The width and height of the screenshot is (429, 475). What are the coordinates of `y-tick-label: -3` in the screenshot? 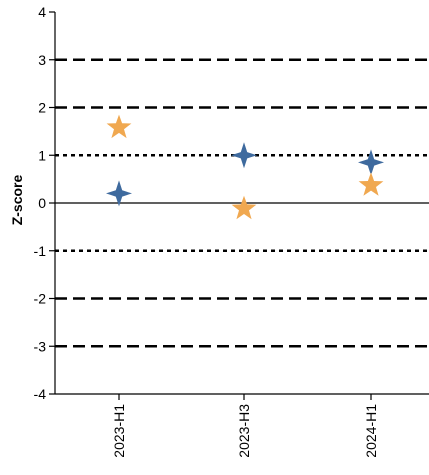 It's located at (40, 346).